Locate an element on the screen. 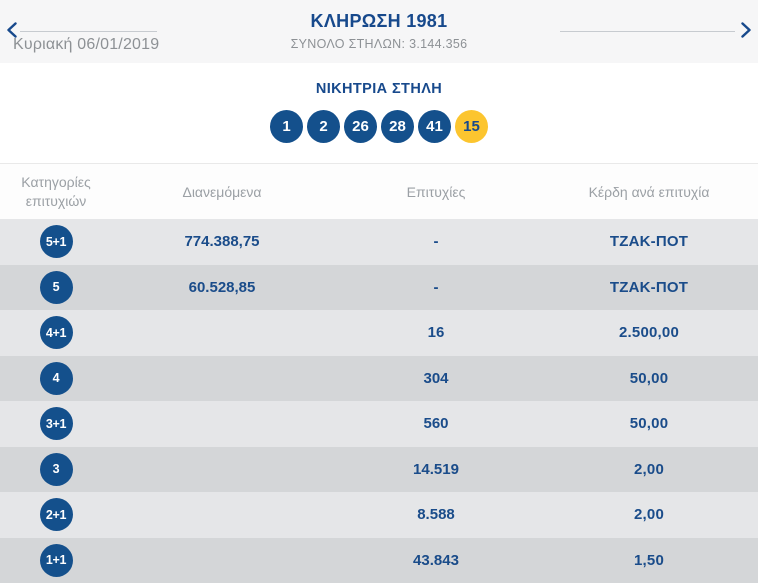  total-columns: ΣΥΝΟΛΟ ΣΤΗΛΩΝ: 3.144.356 is located at coordinates (379, 44).